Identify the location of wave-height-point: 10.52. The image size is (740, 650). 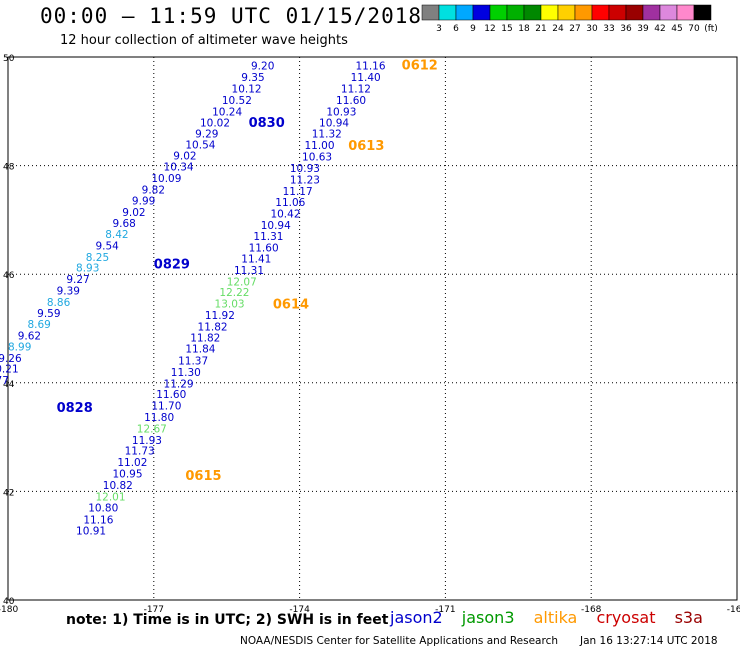
(237, 101).